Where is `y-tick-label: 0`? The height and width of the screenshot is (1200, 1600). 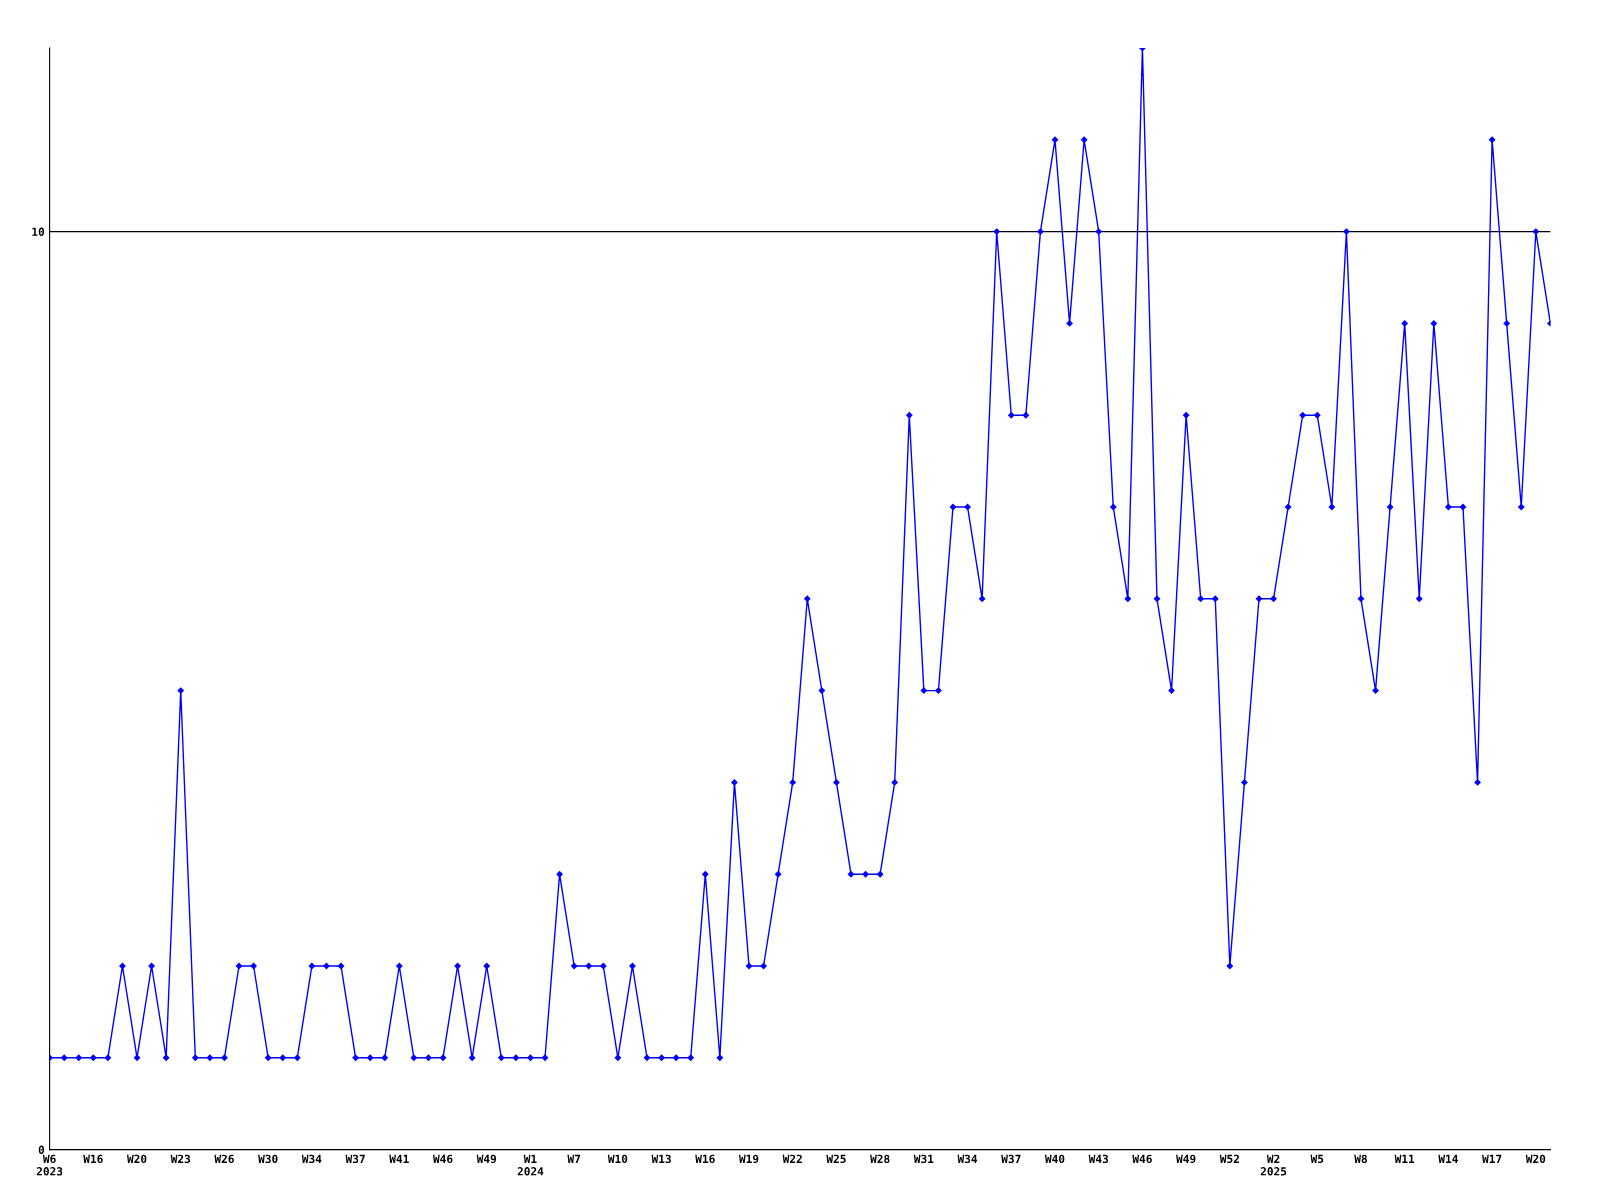
y-tick-label: 0 is located at coordinates (41, 1149).